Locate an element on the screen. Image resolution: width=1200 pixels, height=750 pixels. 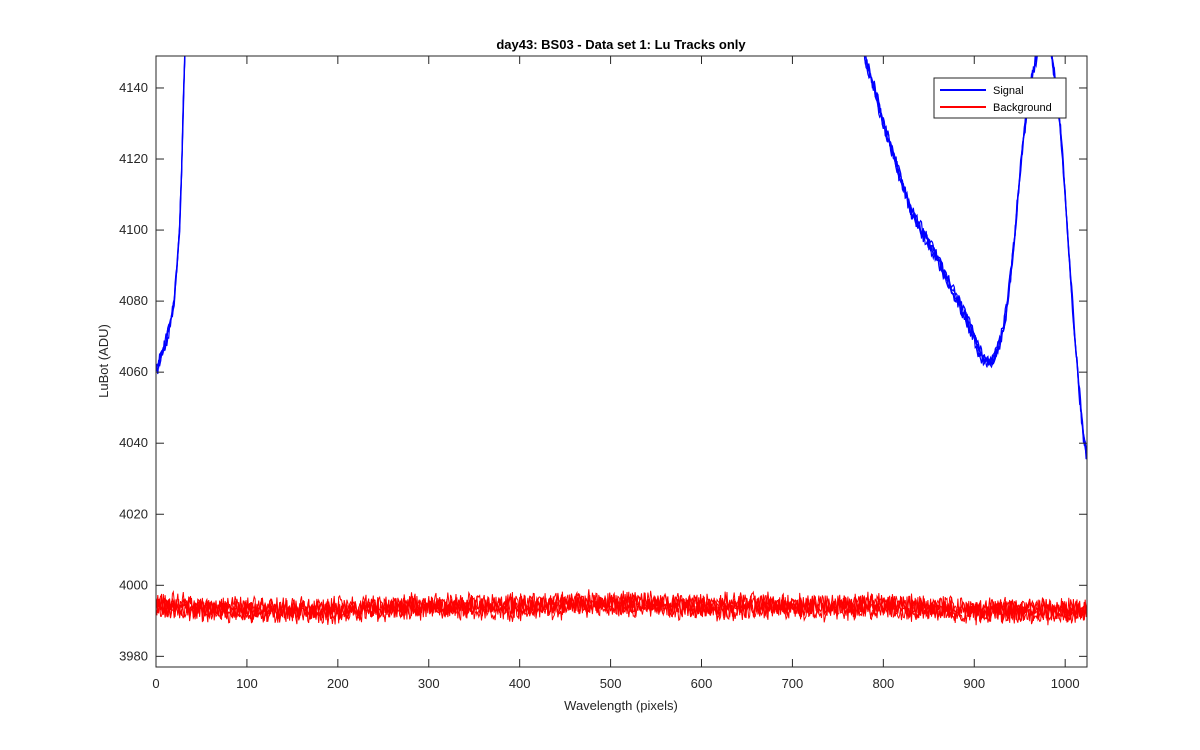
legend: Signal Background is located at coordinates (1000, 98).